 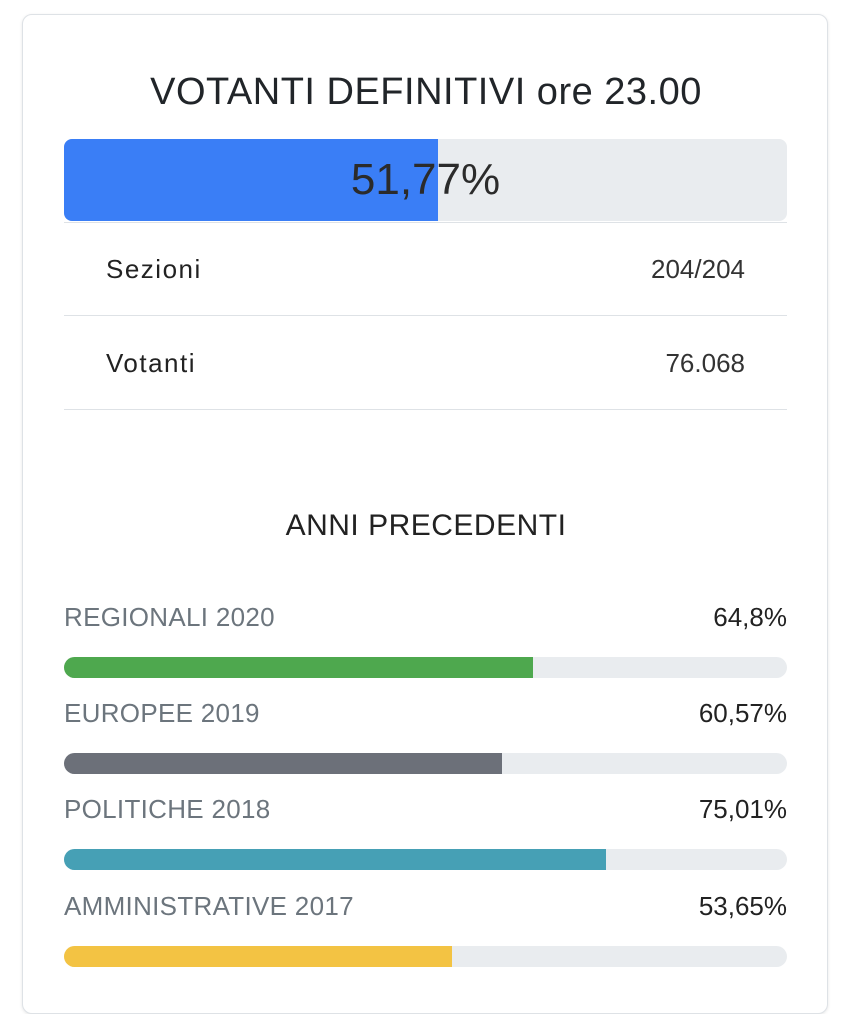 What do you see at coordinates (425, 363) in the screenshot?
I see `stat-row-votanti: Votanti 76.068` at bounding box center [425, 363].